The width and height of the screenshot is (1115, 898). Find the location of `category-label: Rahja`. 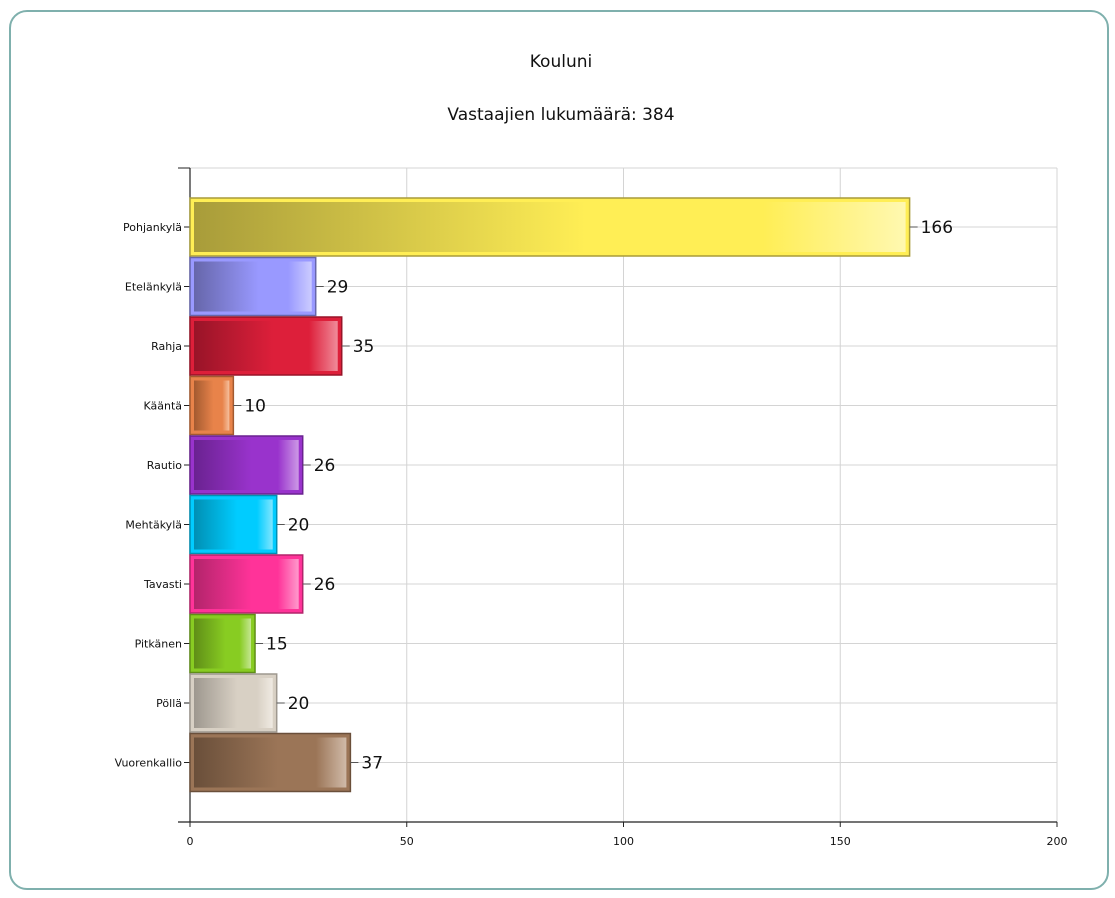

category-label: Rahja is located at coordinates (166, 346).